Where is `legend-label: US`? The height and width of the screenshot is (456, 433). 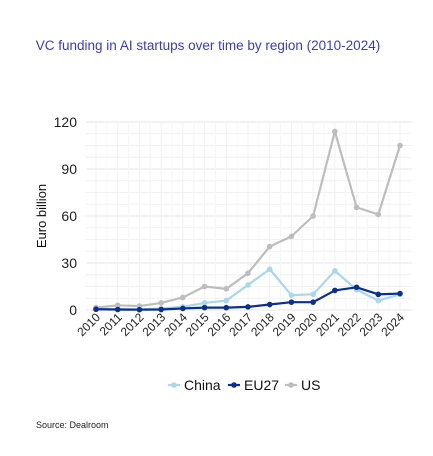 legend-label: US is located at coordinates (310, 385).